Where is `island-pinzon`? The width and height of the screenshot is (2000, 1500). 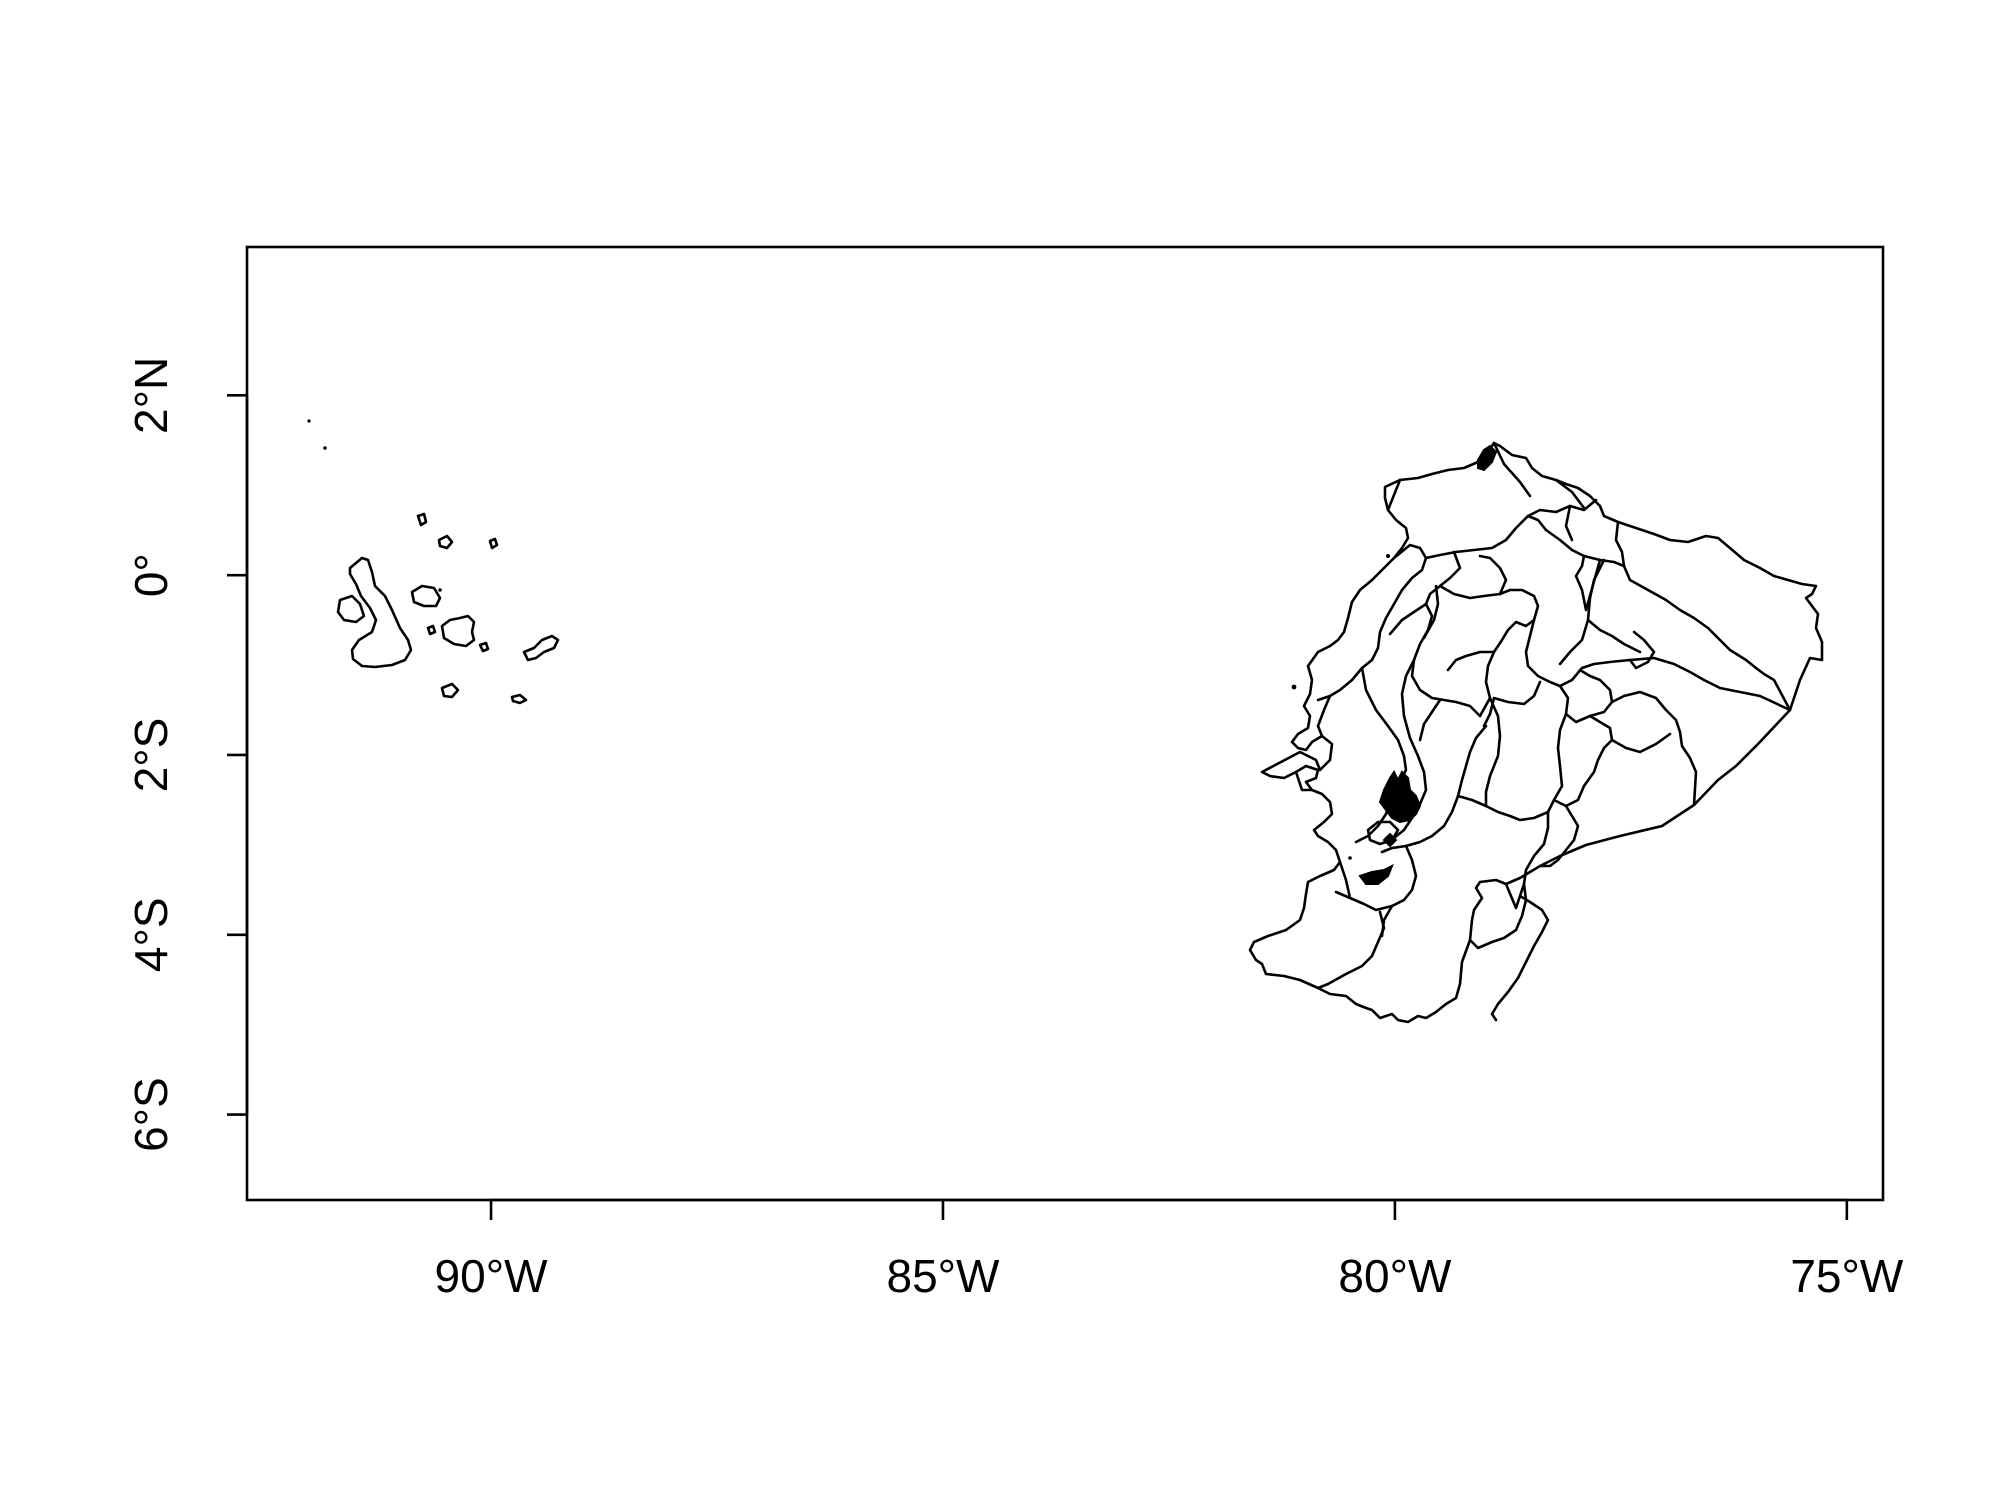 island-pinzon is located at coordinates (431, 630).